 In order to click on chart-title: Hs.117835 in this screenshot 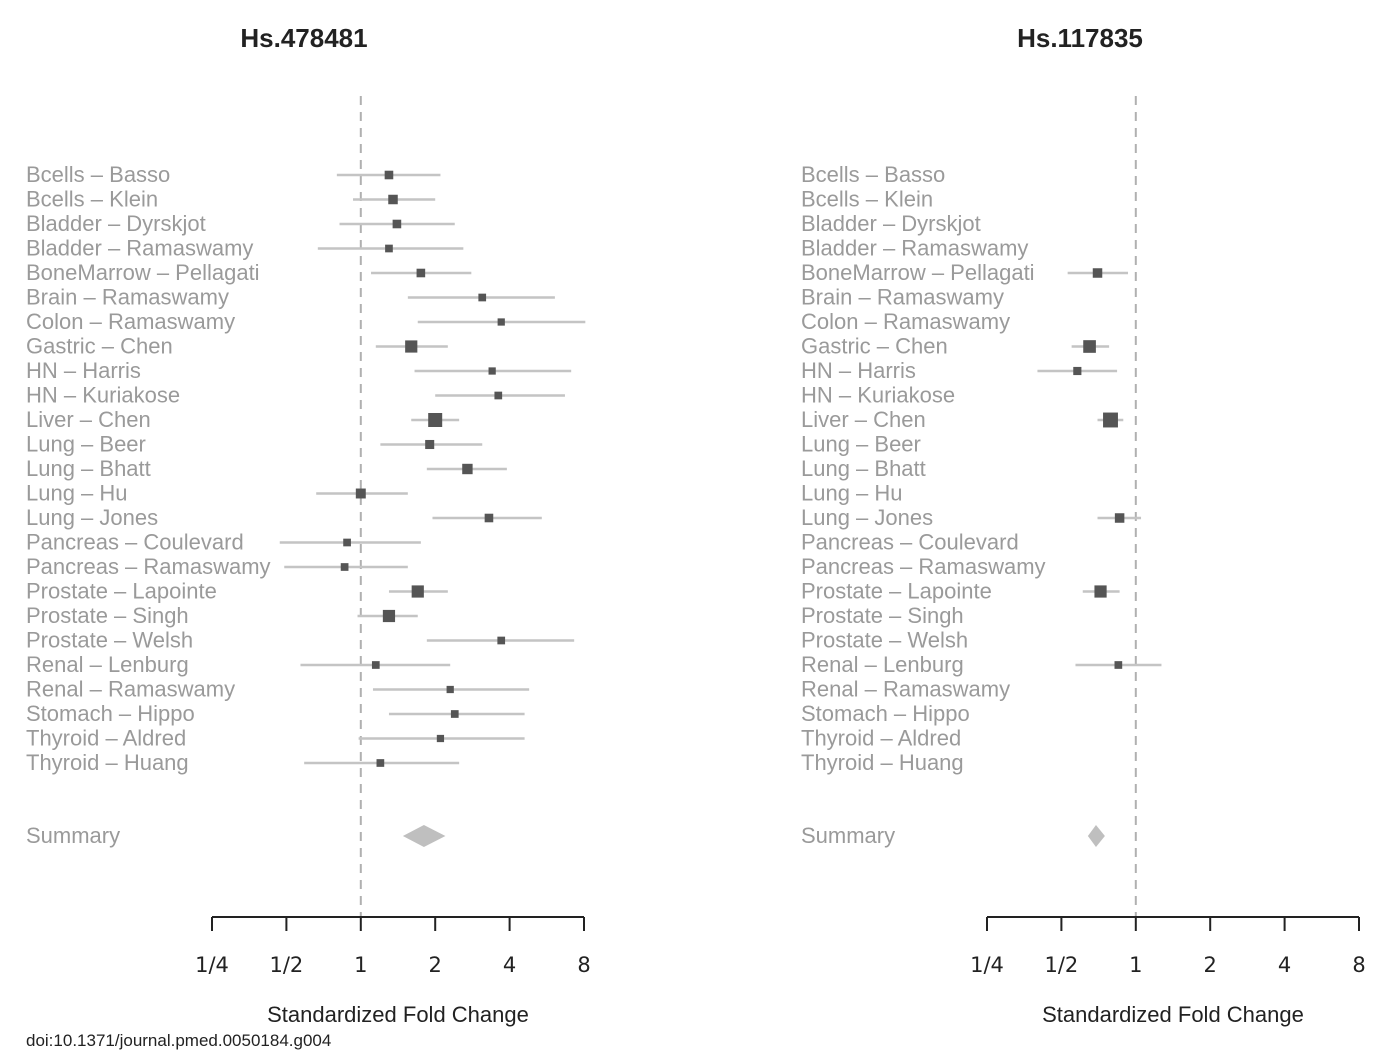, I will do `click(1080, 38)`.